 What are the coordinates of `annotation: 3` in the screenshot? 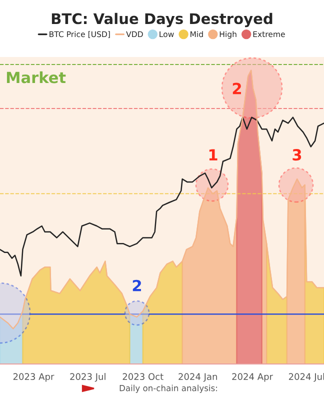 It's located at (297, 155).